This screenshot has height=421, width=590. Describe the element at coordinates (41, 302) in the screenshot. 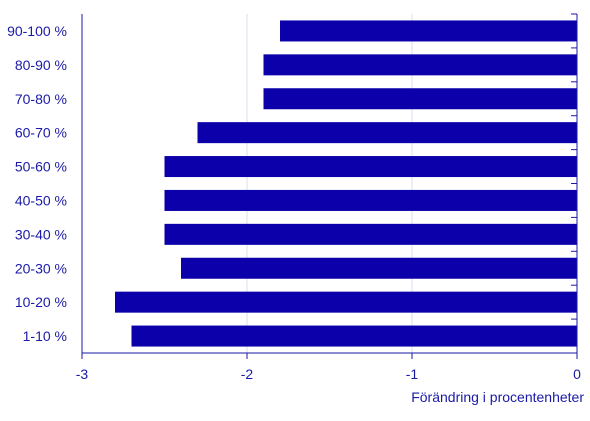

I see `category-label: 10-20 %` at that location.